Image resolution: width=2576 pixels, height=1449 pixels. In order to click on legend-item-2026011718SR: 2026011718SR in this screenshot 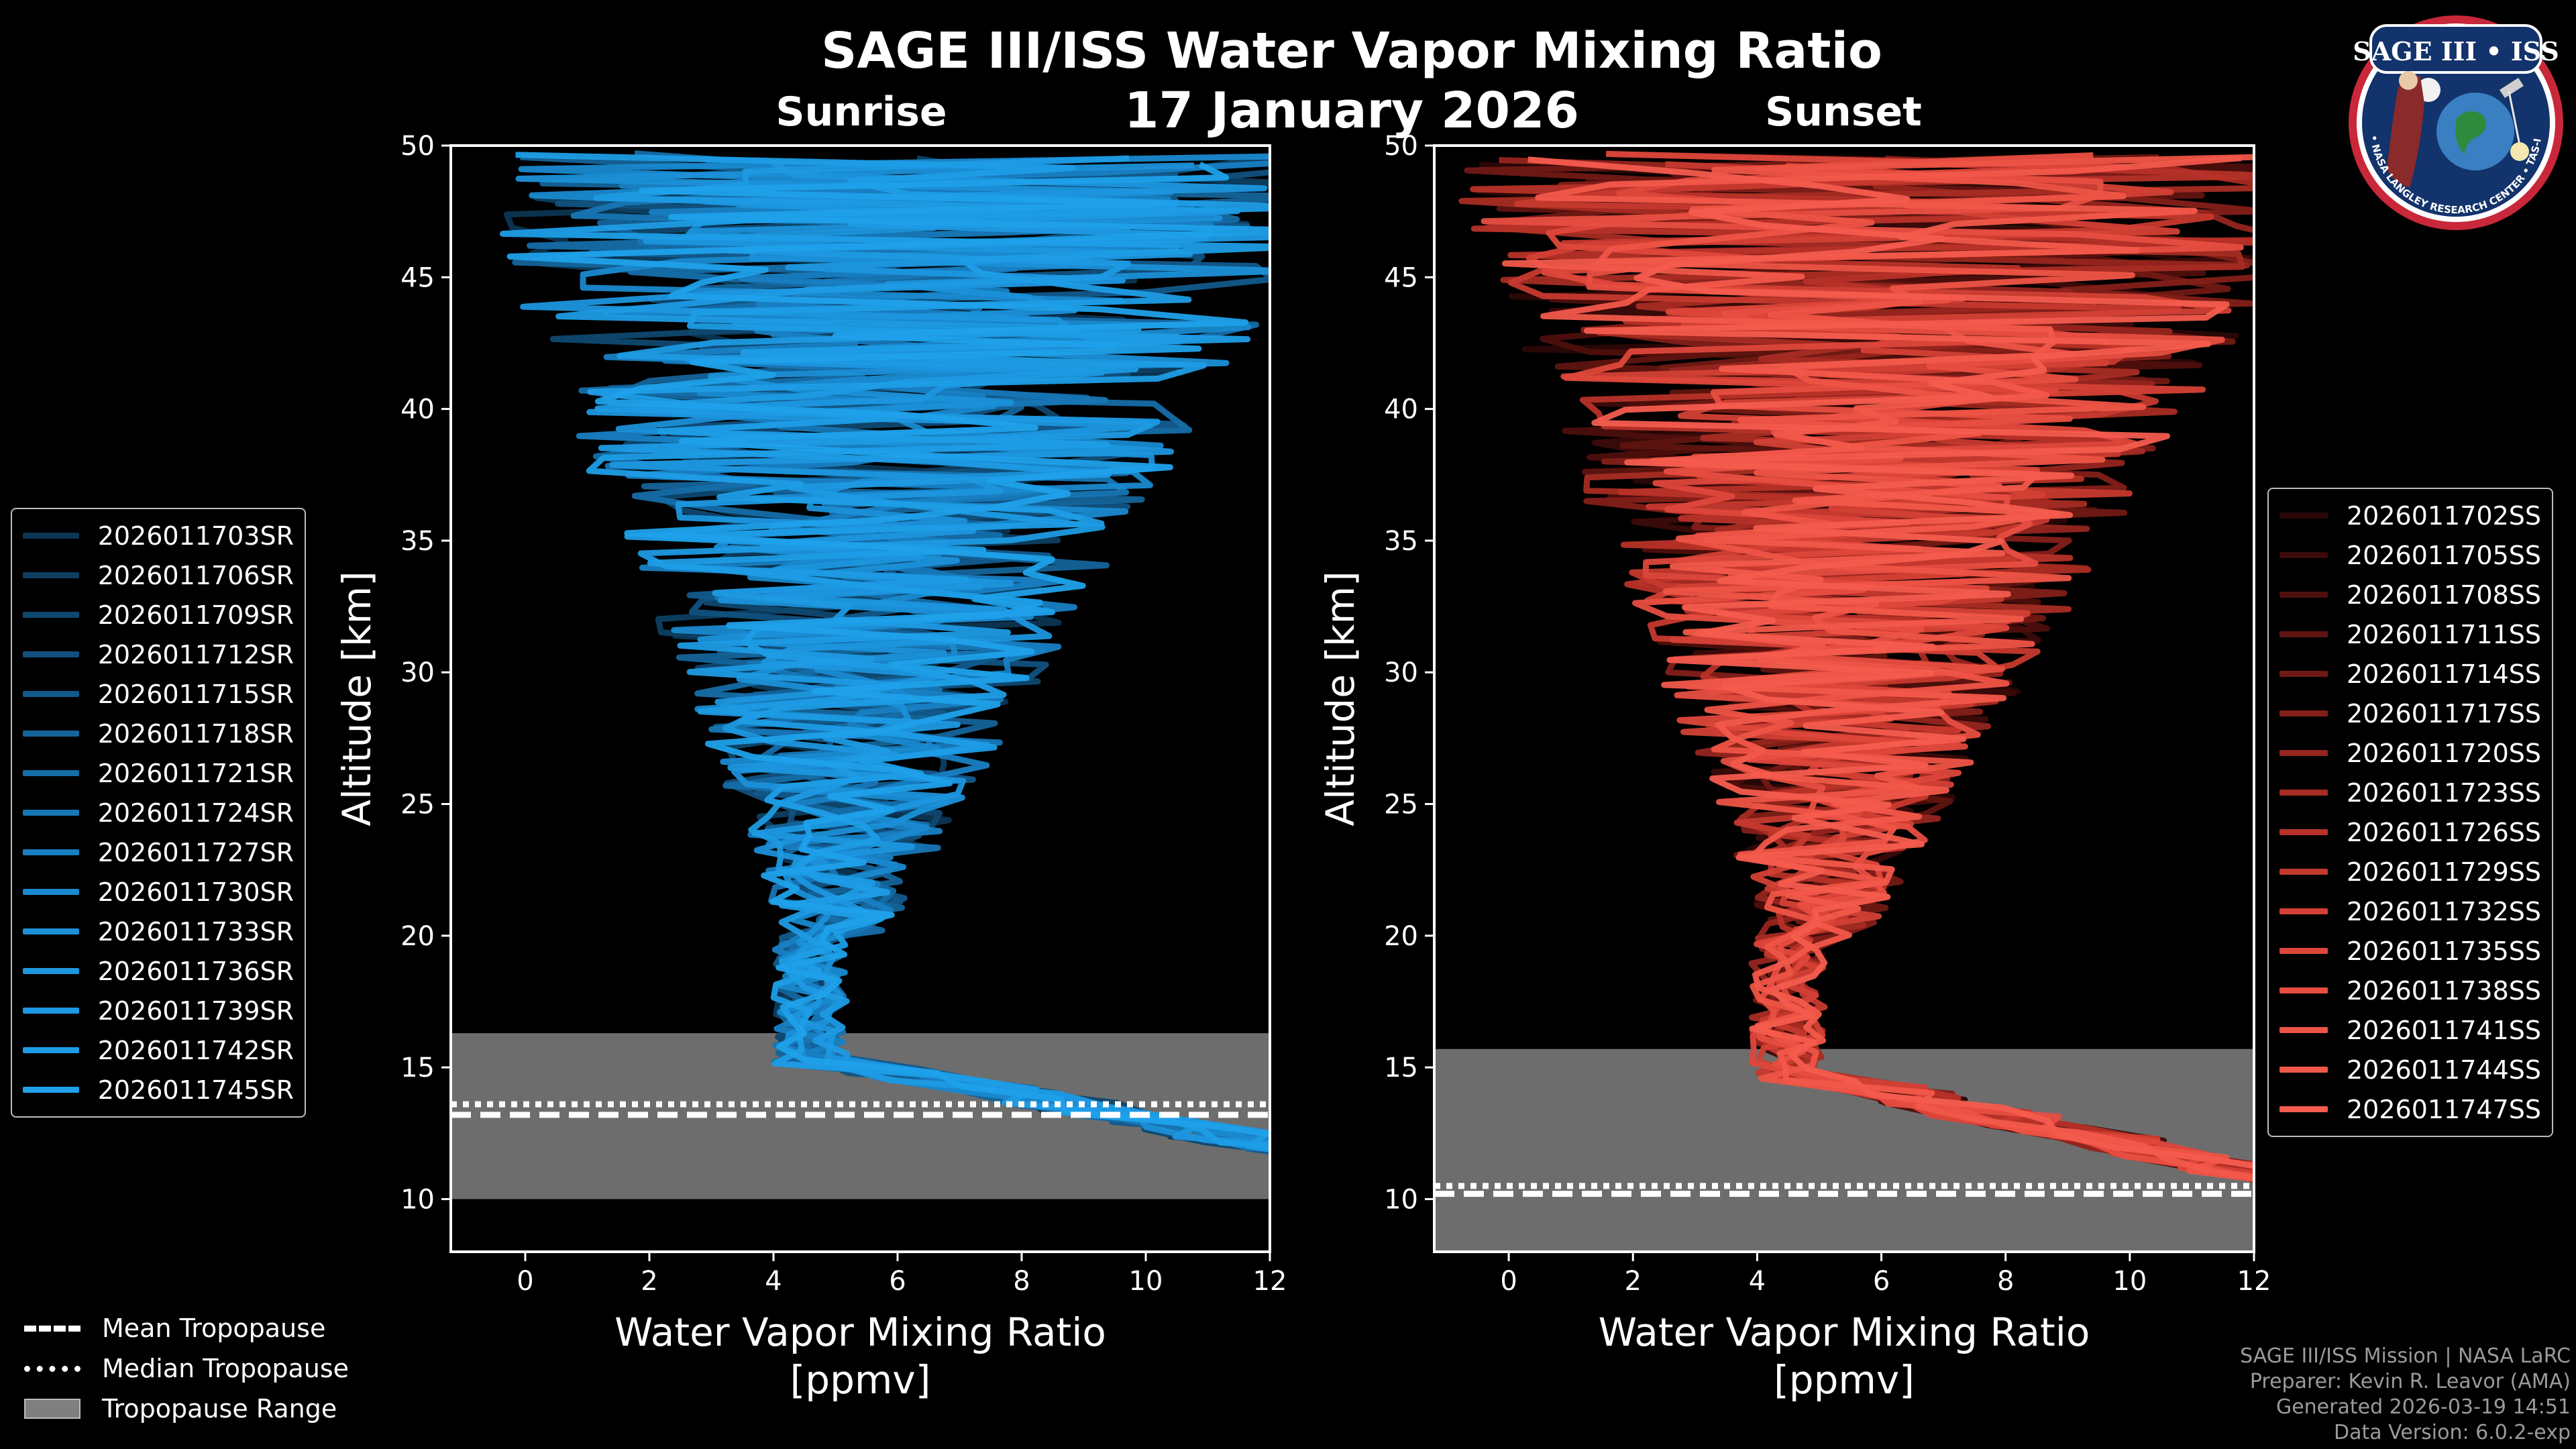, I will do `click(158, 733)`.